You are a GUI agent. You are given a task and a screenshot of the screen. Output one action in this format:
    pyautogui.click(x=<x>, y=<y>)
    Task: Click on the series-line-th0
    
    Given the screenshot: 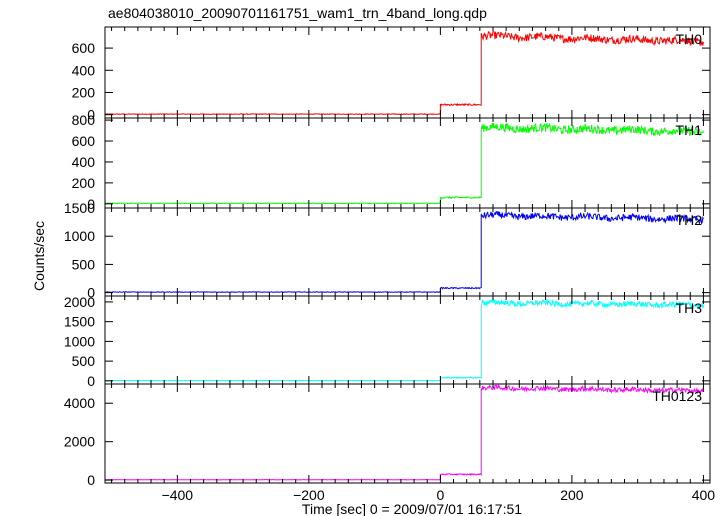 What is the action you would take?
    pyautogui.click(x=404, y=73)
    